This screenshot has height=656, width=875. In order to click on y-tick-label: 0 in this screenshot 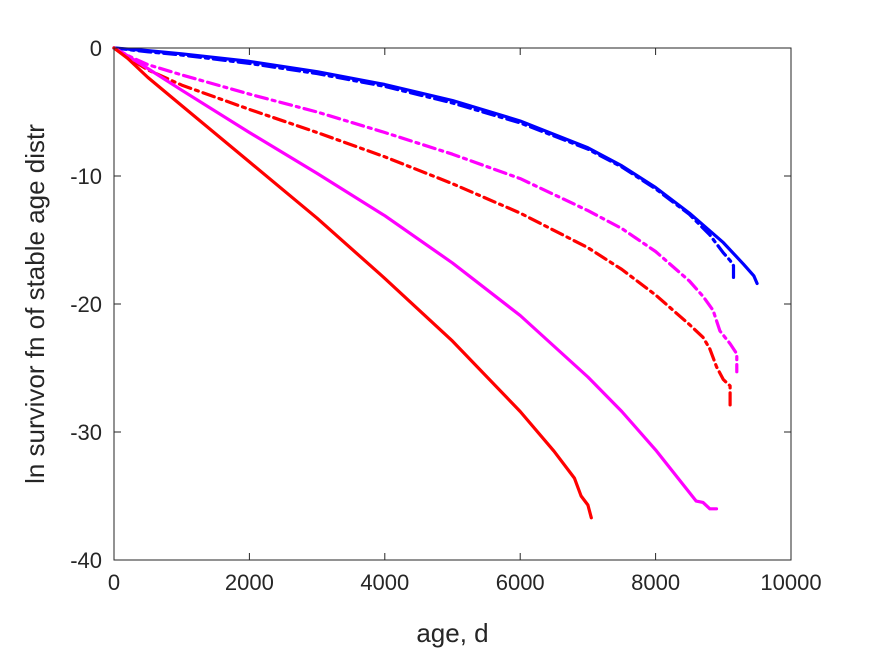, I will do `click(96, 48)`.